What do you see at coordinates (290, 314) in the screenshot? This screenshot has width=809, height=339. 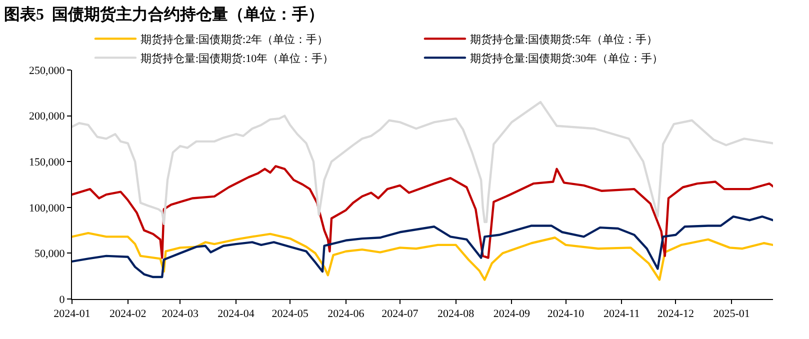 I see `x-tick-label: 2024-05` at bounding box center [290, 314].